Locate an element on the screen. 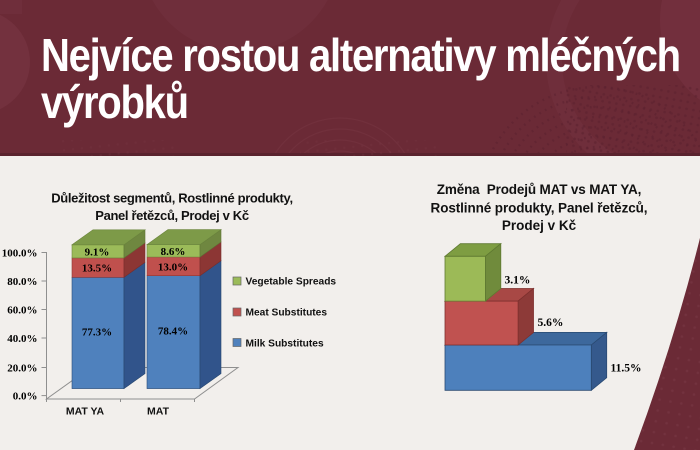 This screenshot has height=450, width=700. svg-text: Panel řetězců, Prodej v Kč is located at coordinates (172, 215).